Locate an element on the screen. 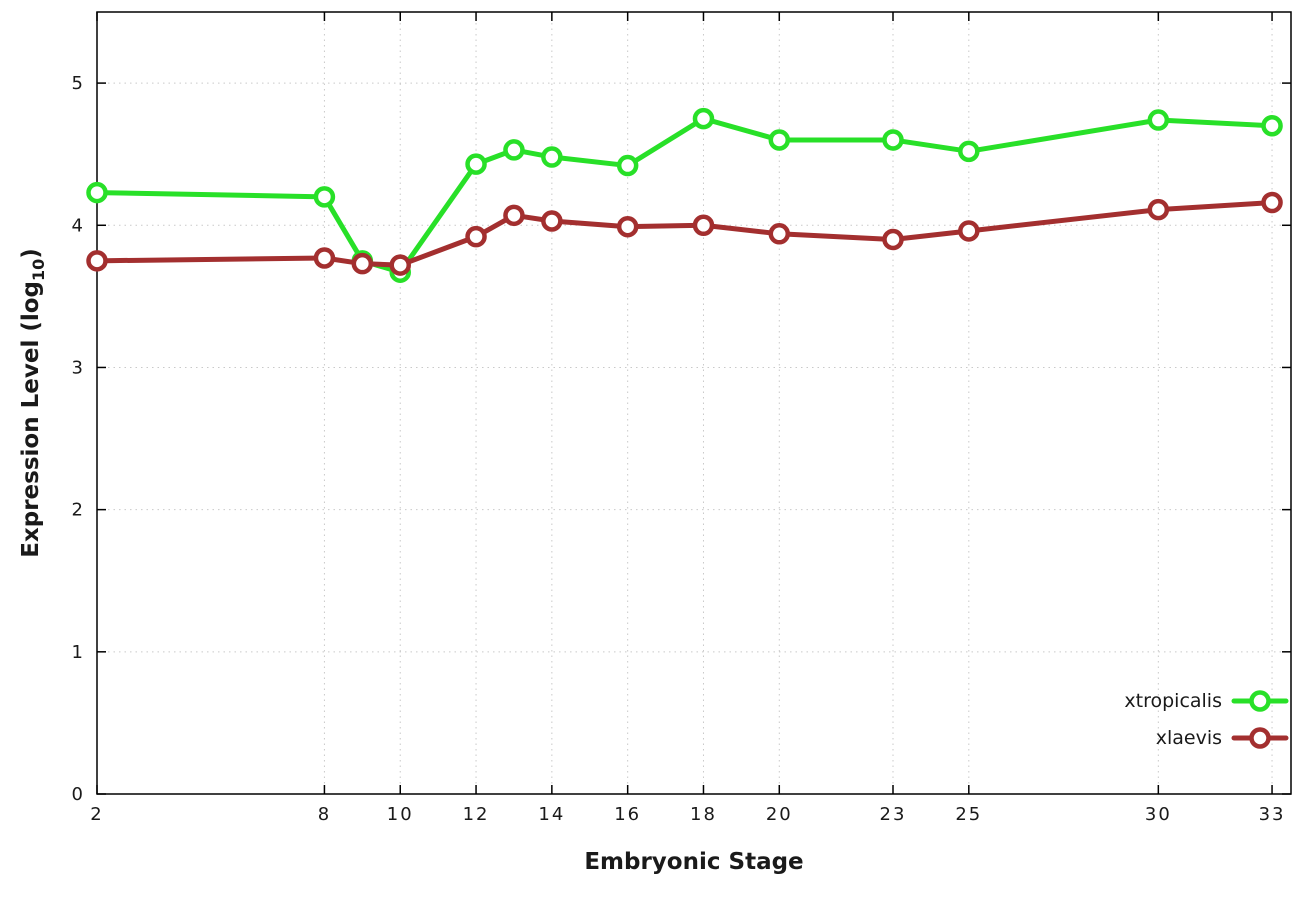 Image resolution: width=1296 pixels, height=907 pixels. y-tick-label: 3 is located at coordinates (77, 367).